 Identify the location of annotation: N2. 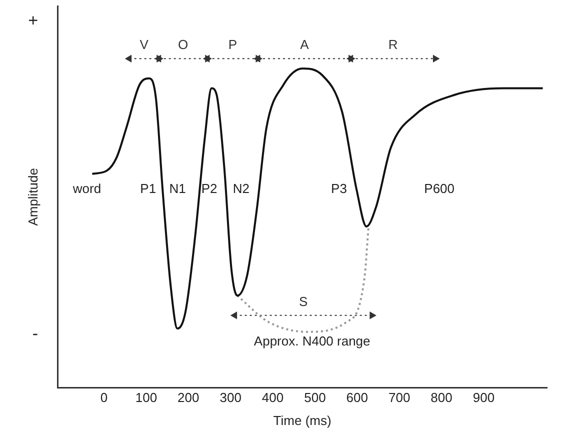
(241, 188).